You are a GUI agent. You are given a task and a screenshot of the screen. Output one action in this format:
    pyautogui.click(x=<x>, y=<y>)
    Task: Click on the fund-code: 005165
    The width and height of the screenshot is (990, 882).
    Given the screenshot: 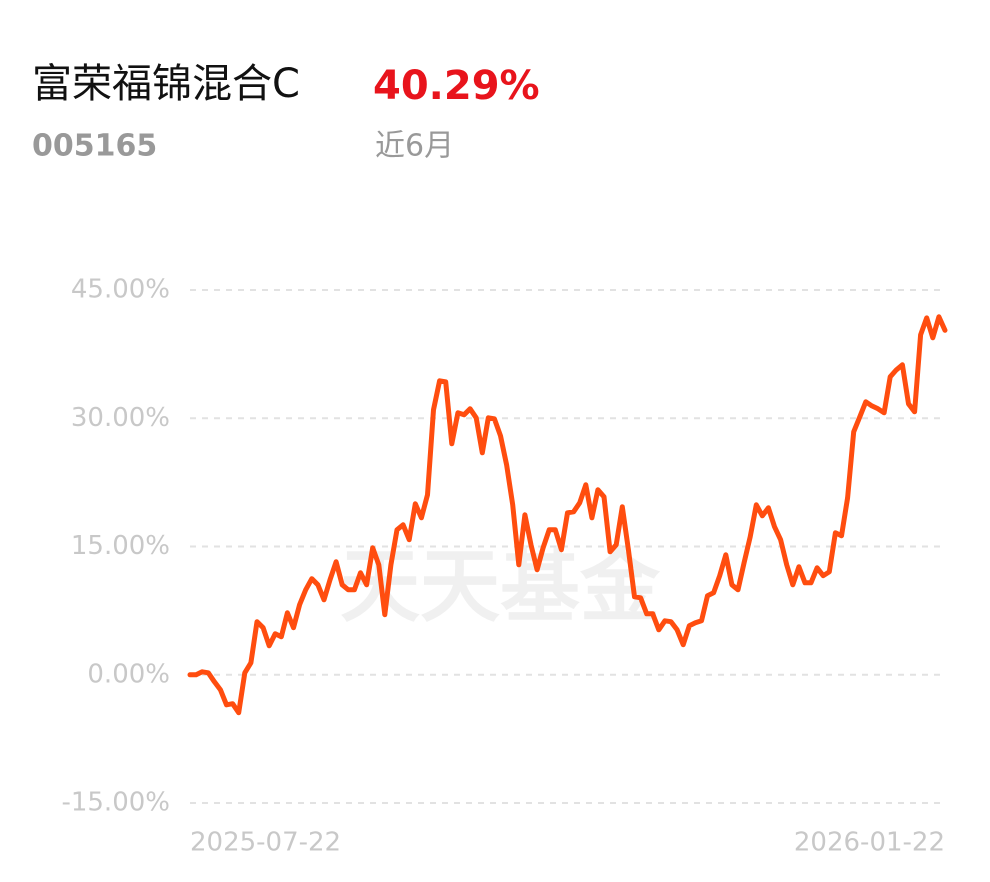 What is the action you would take?
    pyautogui.click(x=94, y=146)
    